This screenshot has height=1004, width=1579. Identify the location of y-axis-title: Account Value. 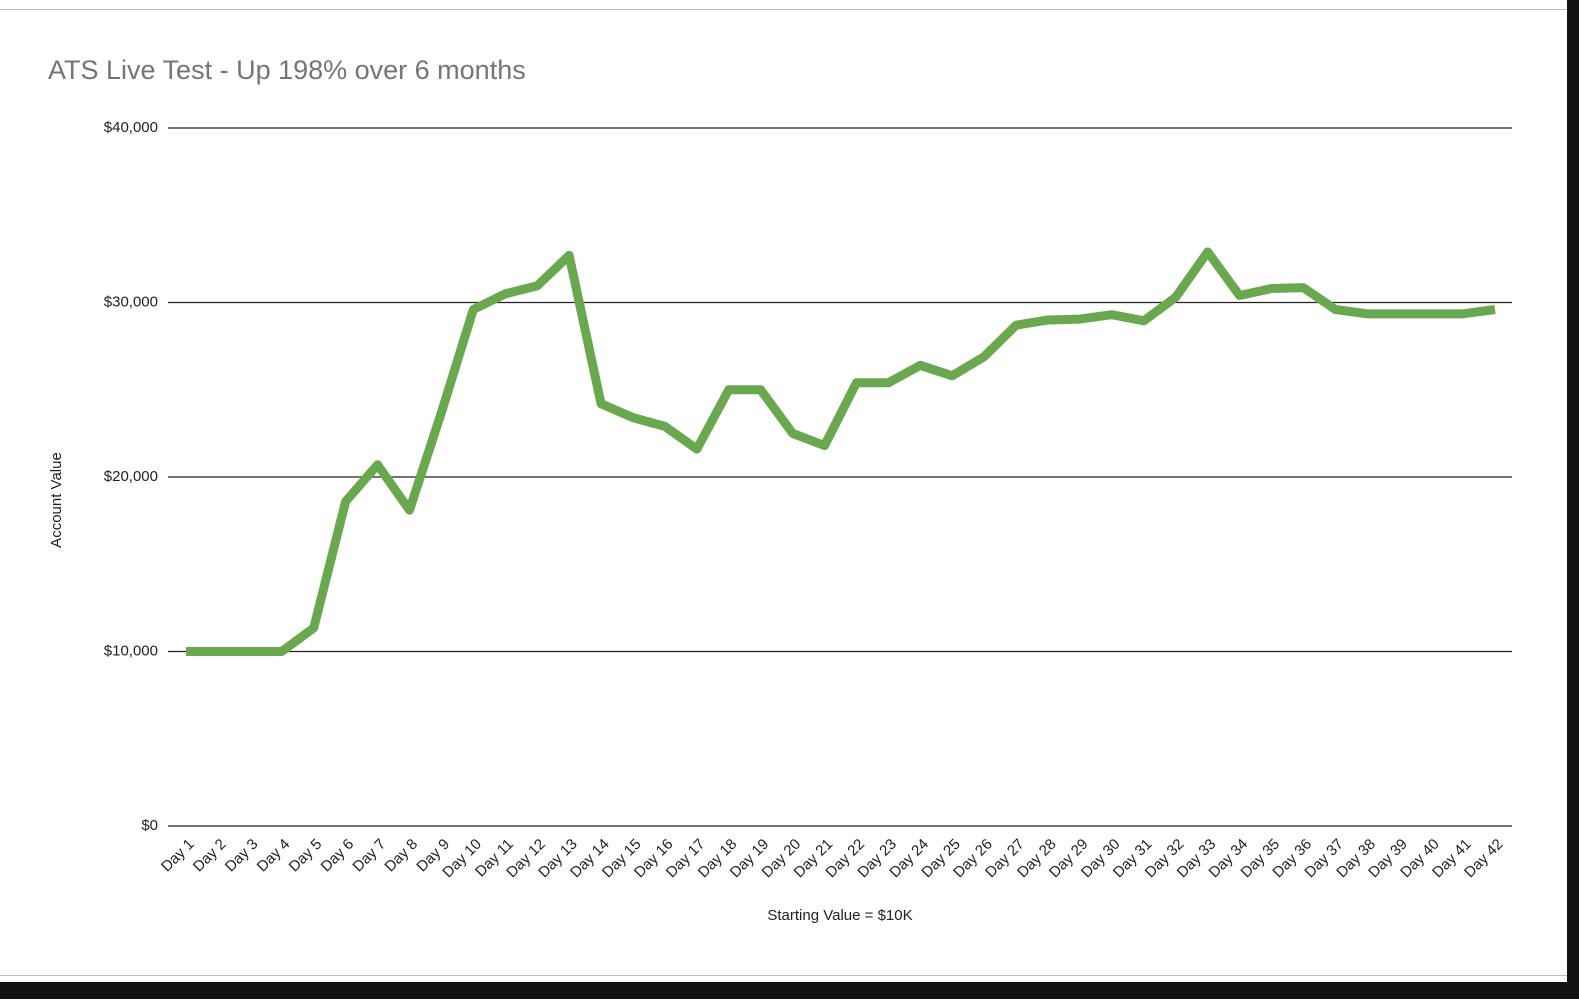
(56, 500).